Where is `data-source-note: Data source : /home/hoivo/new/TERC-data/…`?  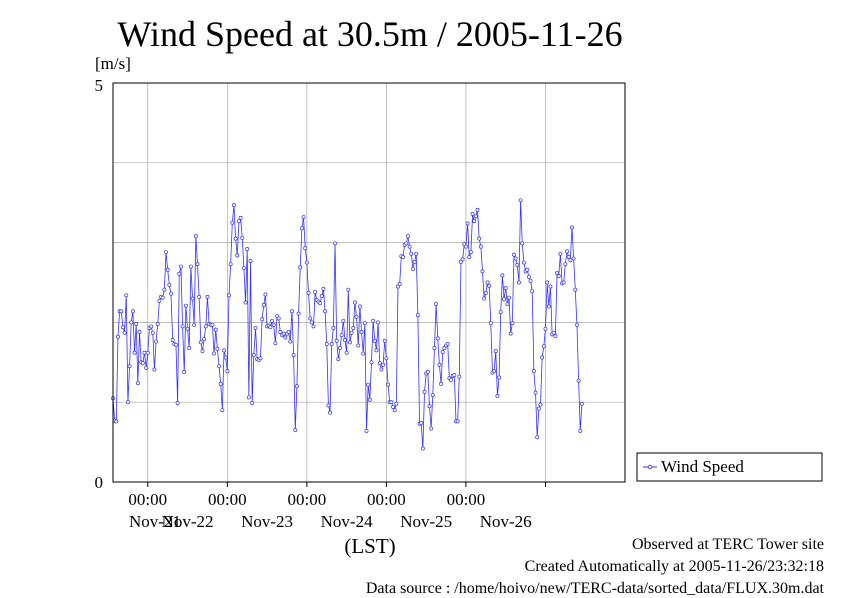 data-source-note: Data source : /home/hoivo/new/TERC-data/… is located at coordinates (594, 588).